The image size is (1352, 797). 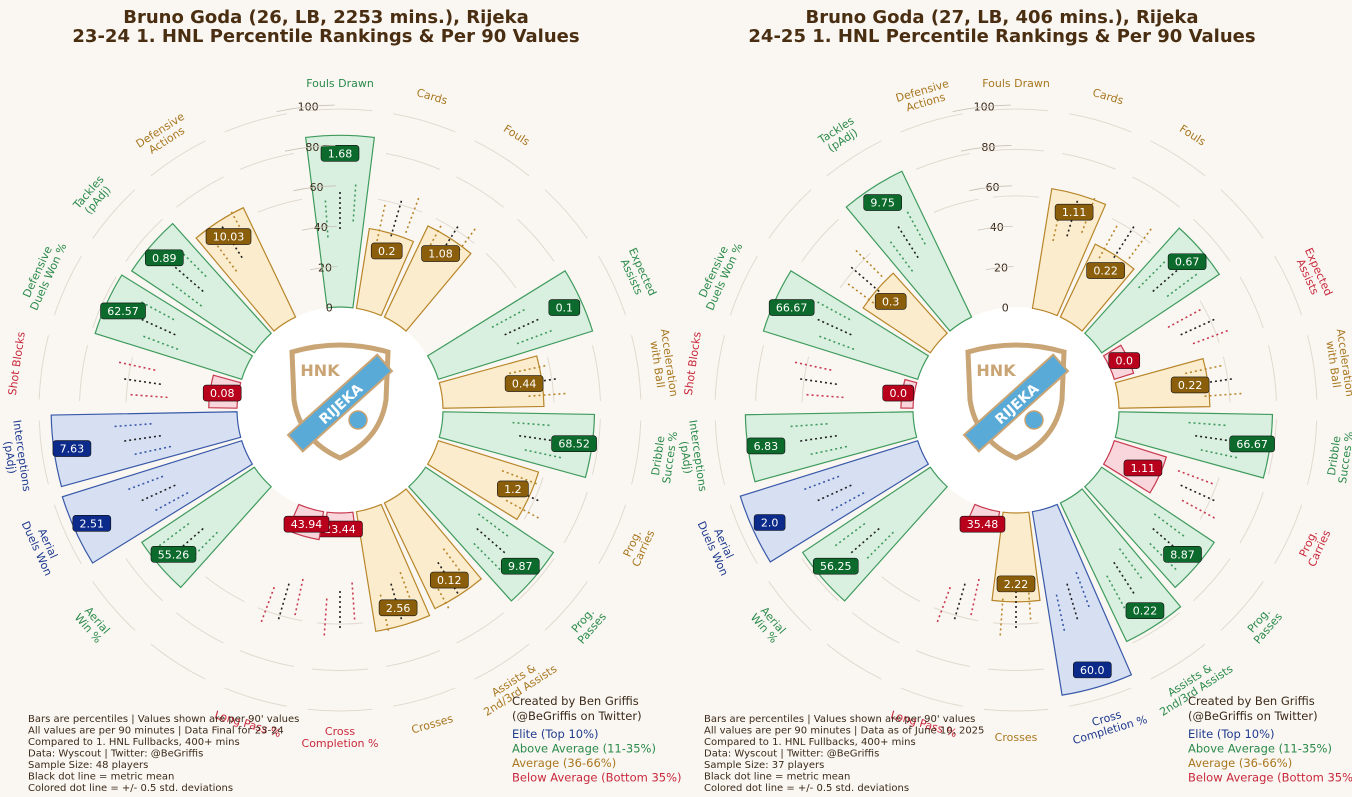 What do you see at coordinates (983, 524) in the screenshot?
I see `value-label: 35.48` at bounding box center [983, 524].